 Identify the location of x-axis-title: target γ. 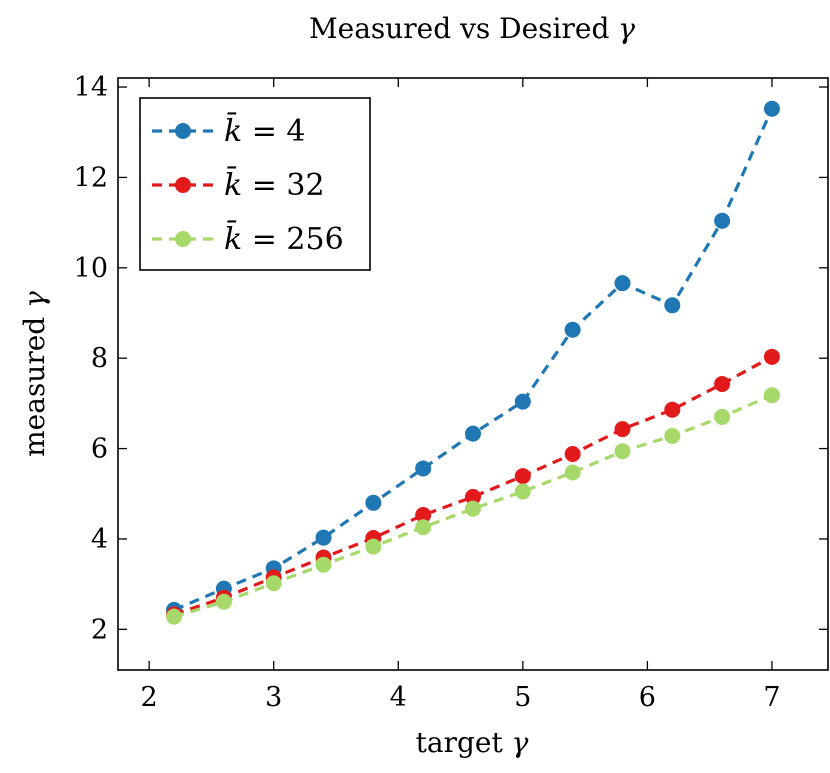
(472, 742).